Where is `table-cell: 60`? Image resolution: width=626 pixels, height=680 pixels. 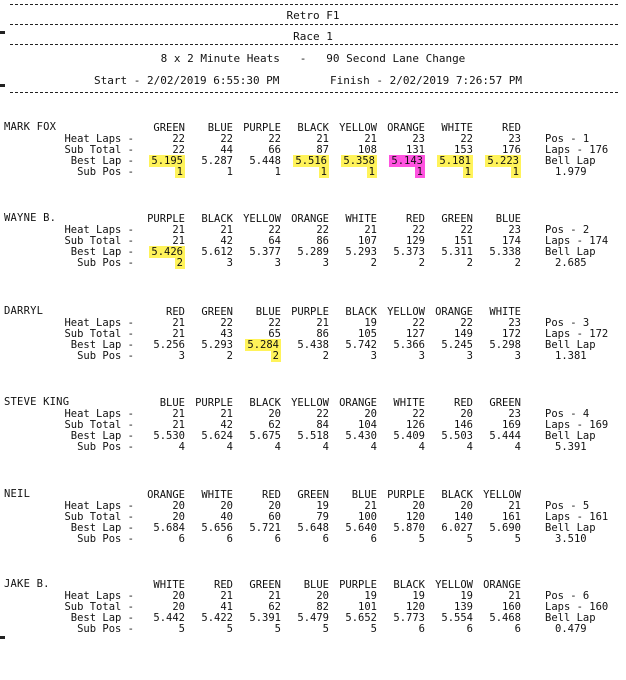
table-cell: 60 is located at coordinates (257, 517).